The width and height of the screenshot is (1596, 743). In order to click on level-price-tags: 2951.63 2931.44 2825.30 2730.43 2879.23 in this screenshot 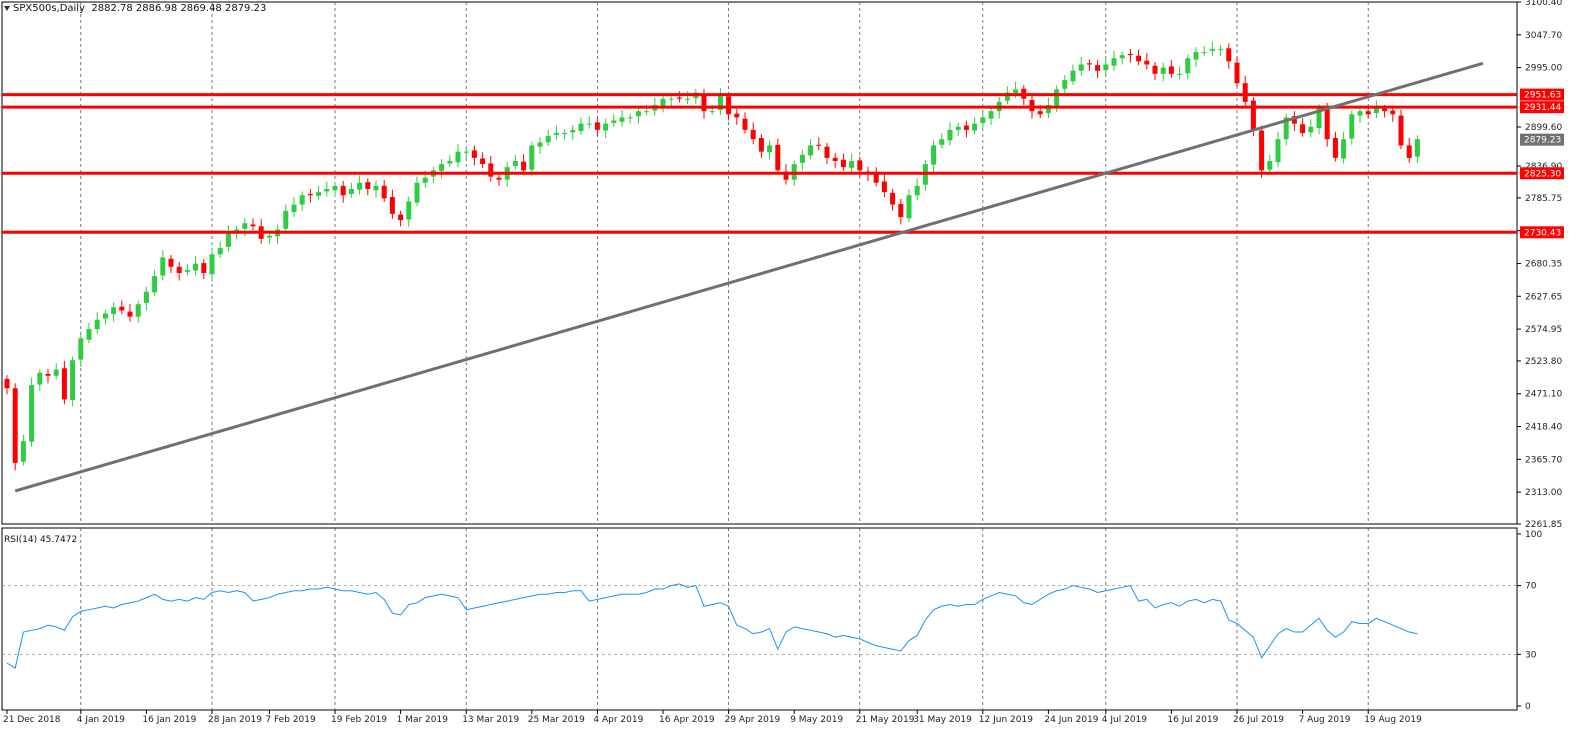, I will do `click(1542, 163)`.